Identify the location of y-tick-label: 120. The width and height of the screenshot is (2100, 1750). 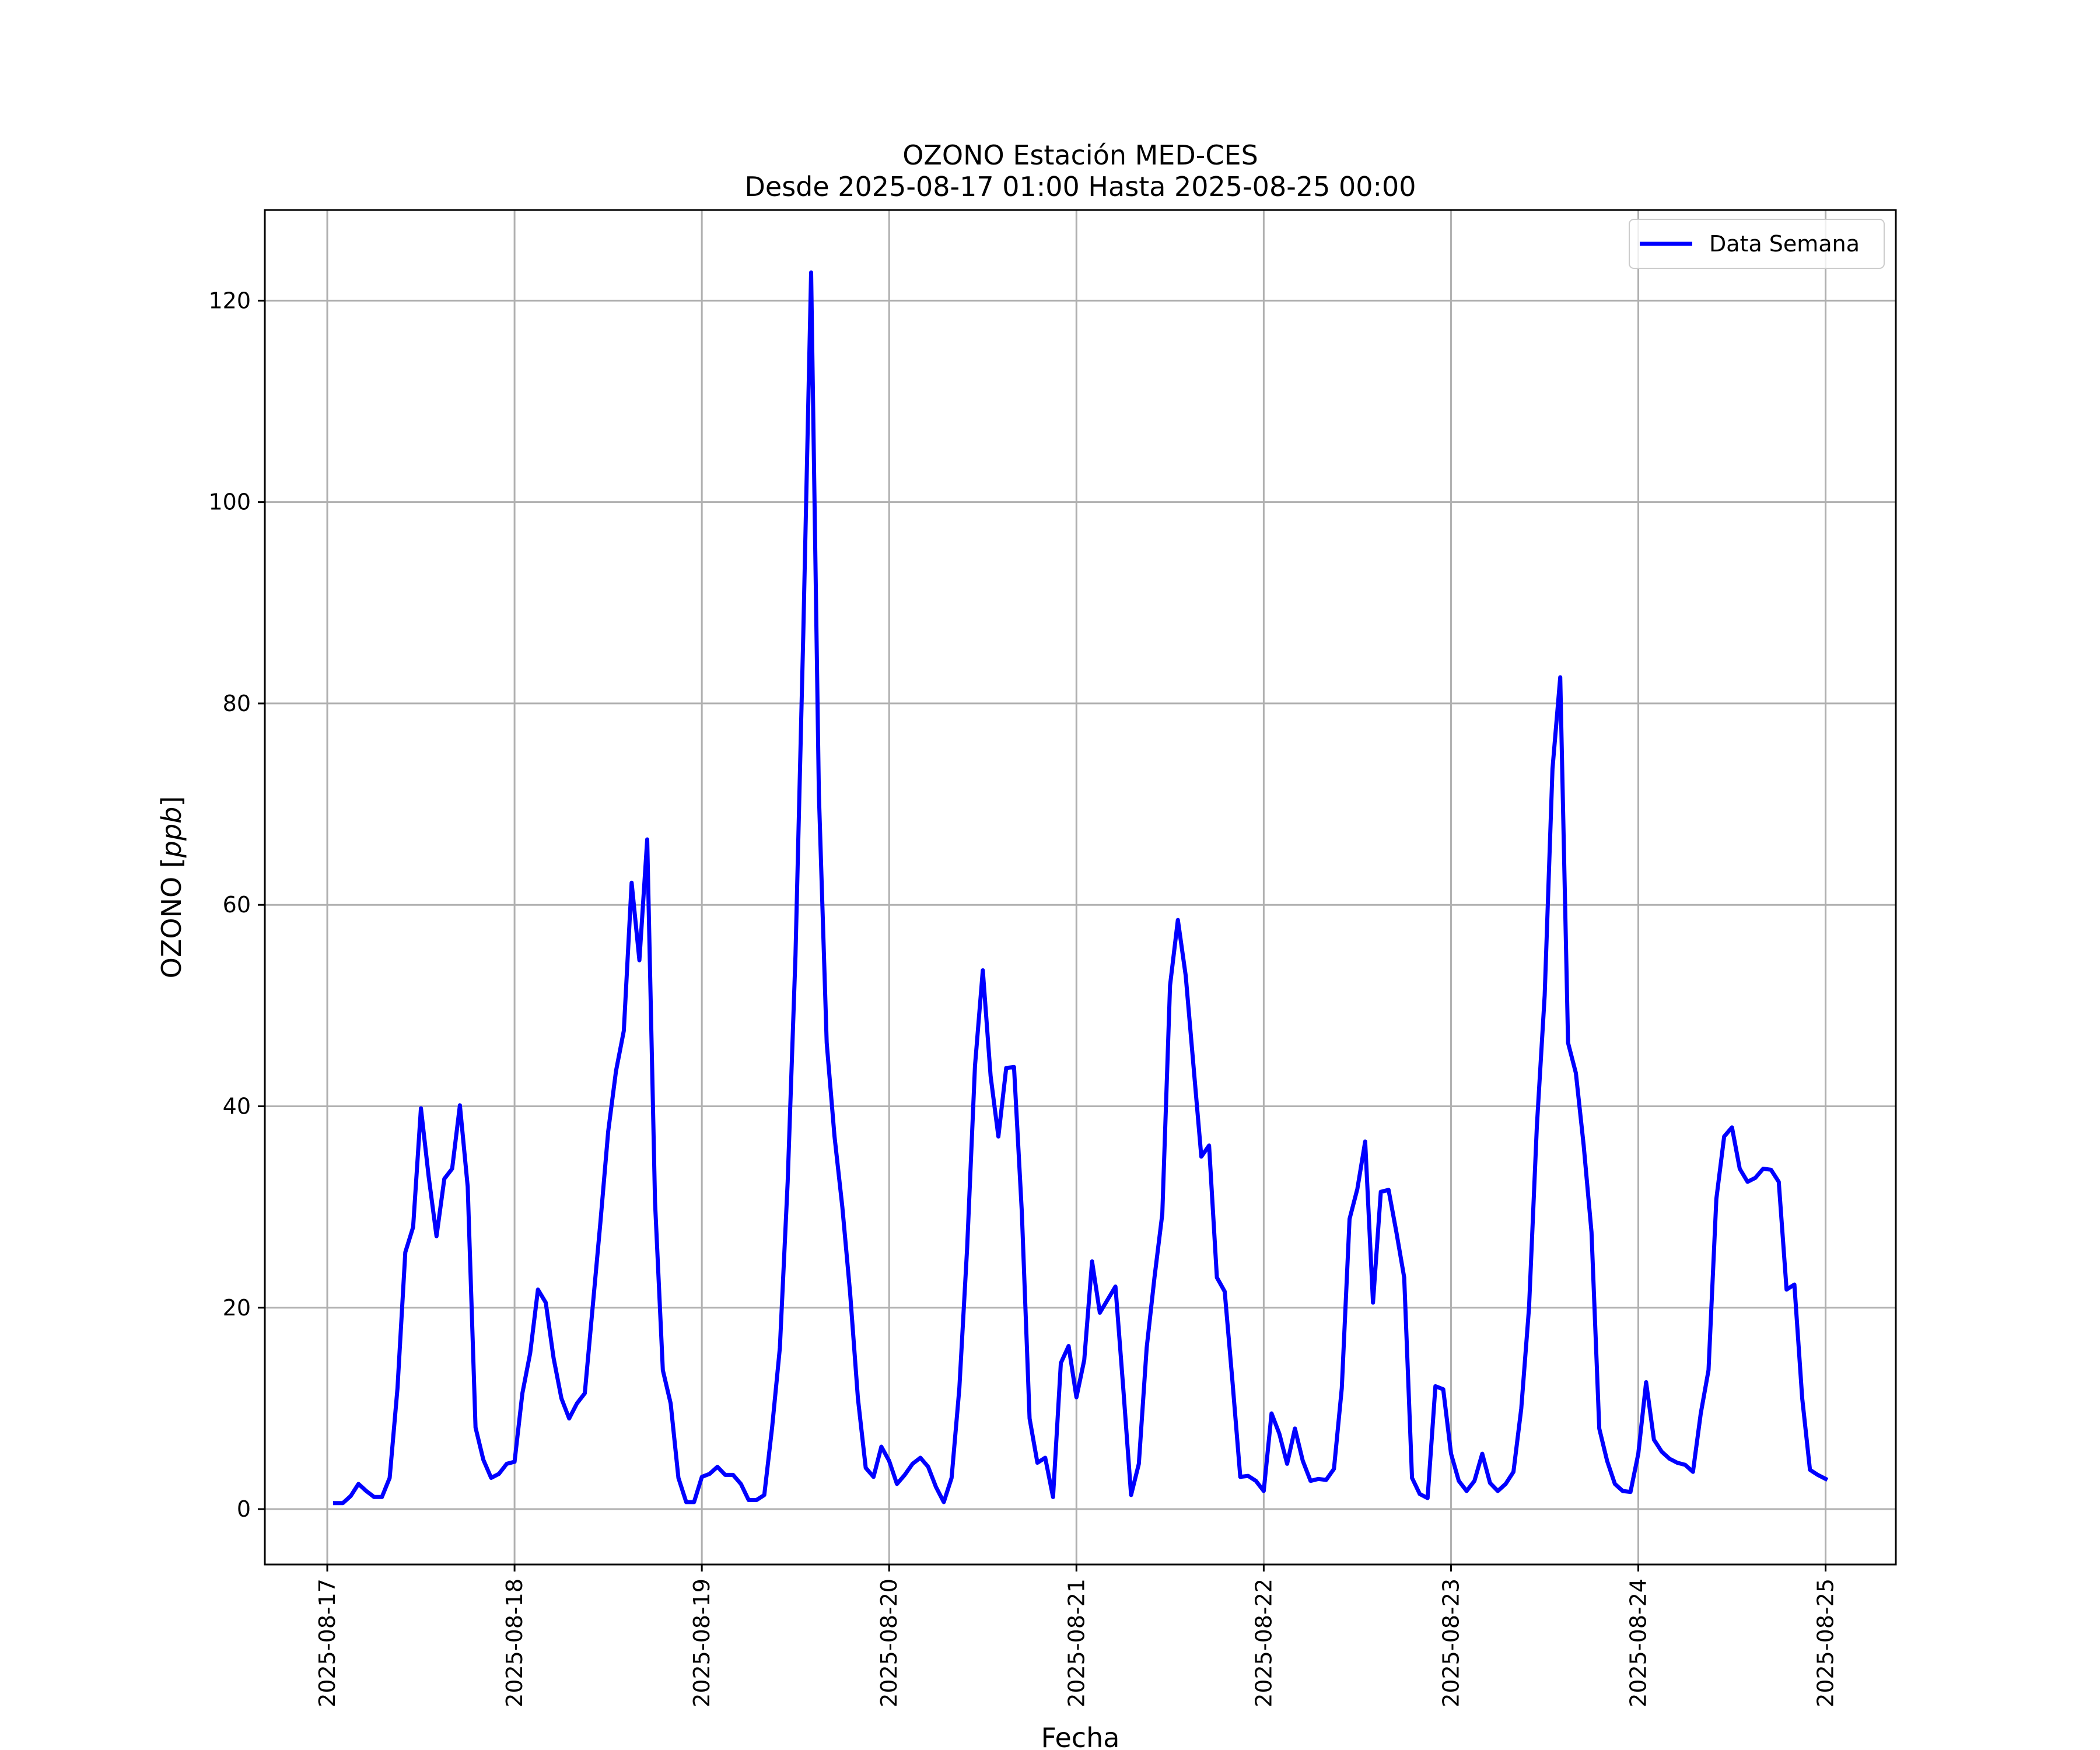
(229, 300).